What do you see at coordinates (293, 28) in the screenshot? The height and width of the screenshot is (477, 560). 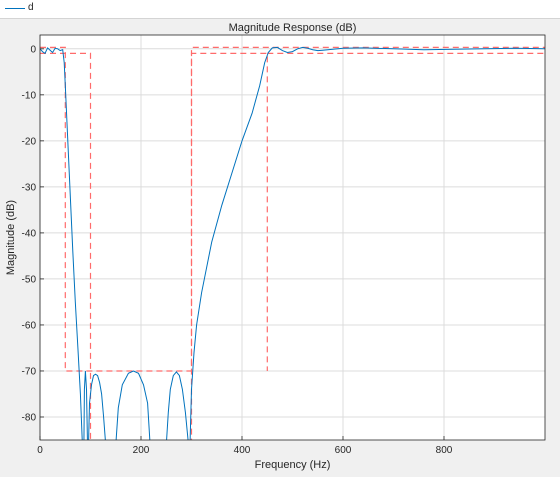 I see `chart-title: Magnitude Response (dB)` at bounding box center [293, 28].